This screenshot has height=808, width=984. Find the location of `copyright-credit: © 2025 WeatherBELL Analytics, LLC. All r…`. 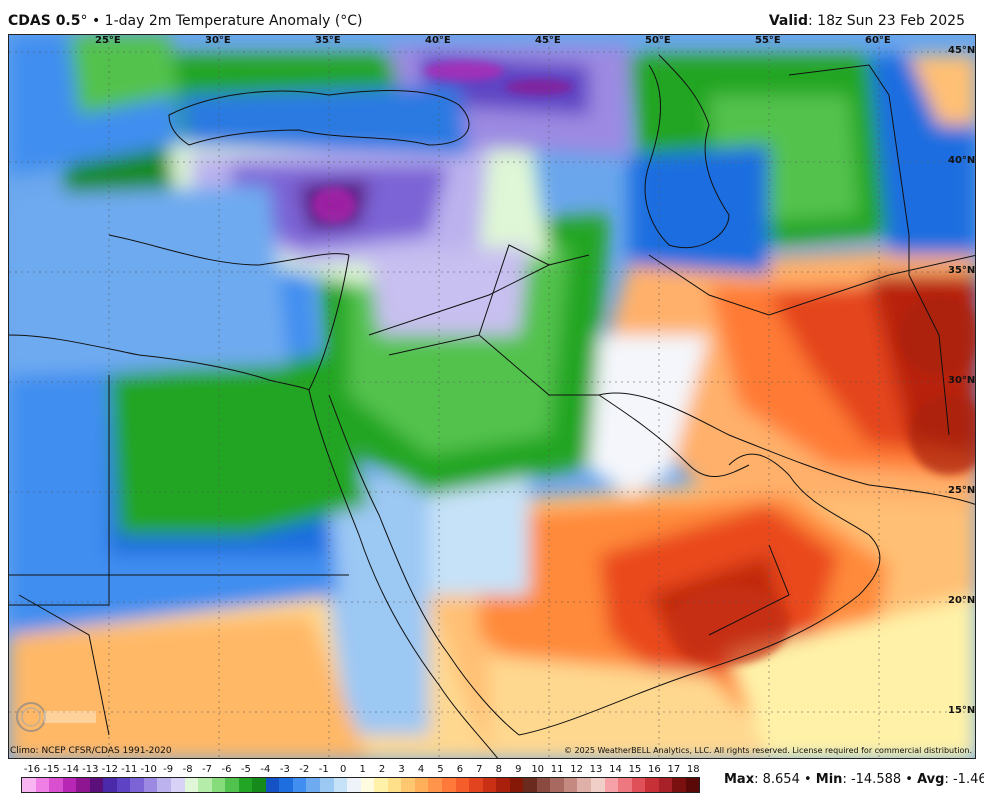

copyright-credit: © 2025 WeatherBELL Analytics, LLC. All r… is located at coordinates (768, 750).